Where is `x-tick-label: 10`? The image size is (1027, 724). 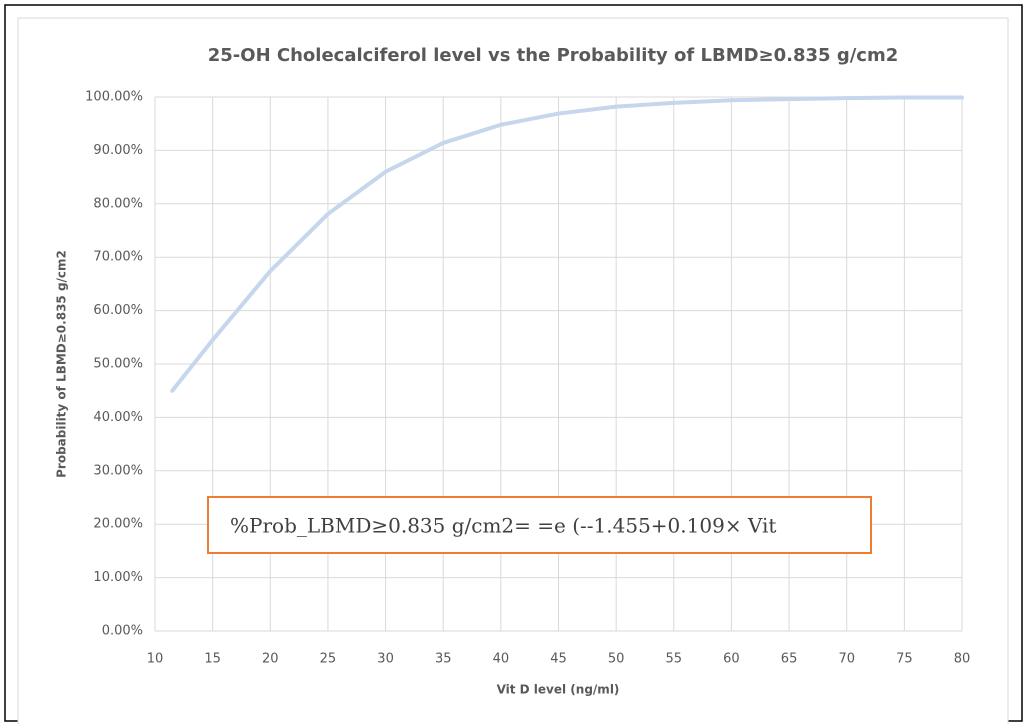
x-tick-label: 10 is located at coordinates (155, 659).